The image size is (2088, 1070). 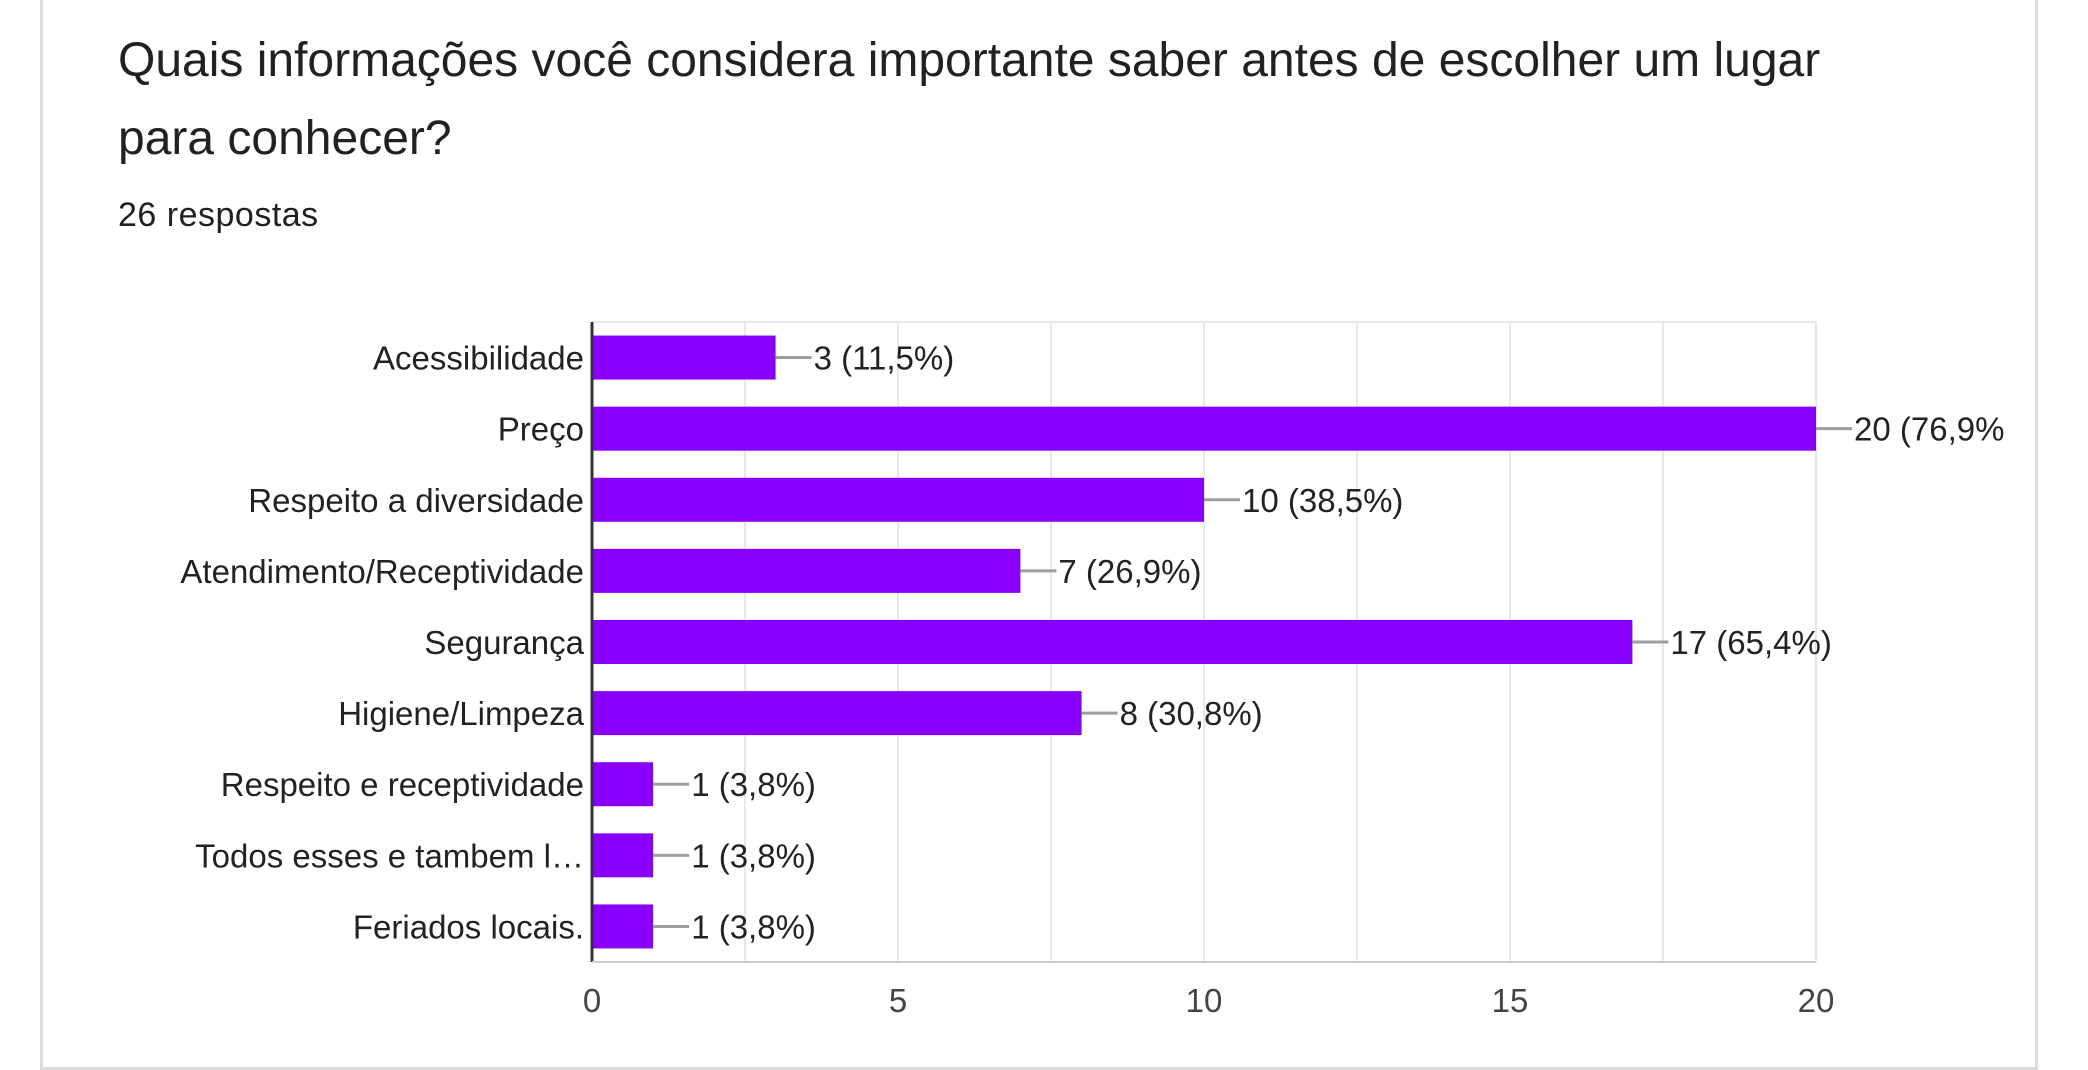 I want to click on value-label: 10 (38,5%), so click(x=1322, y=500).